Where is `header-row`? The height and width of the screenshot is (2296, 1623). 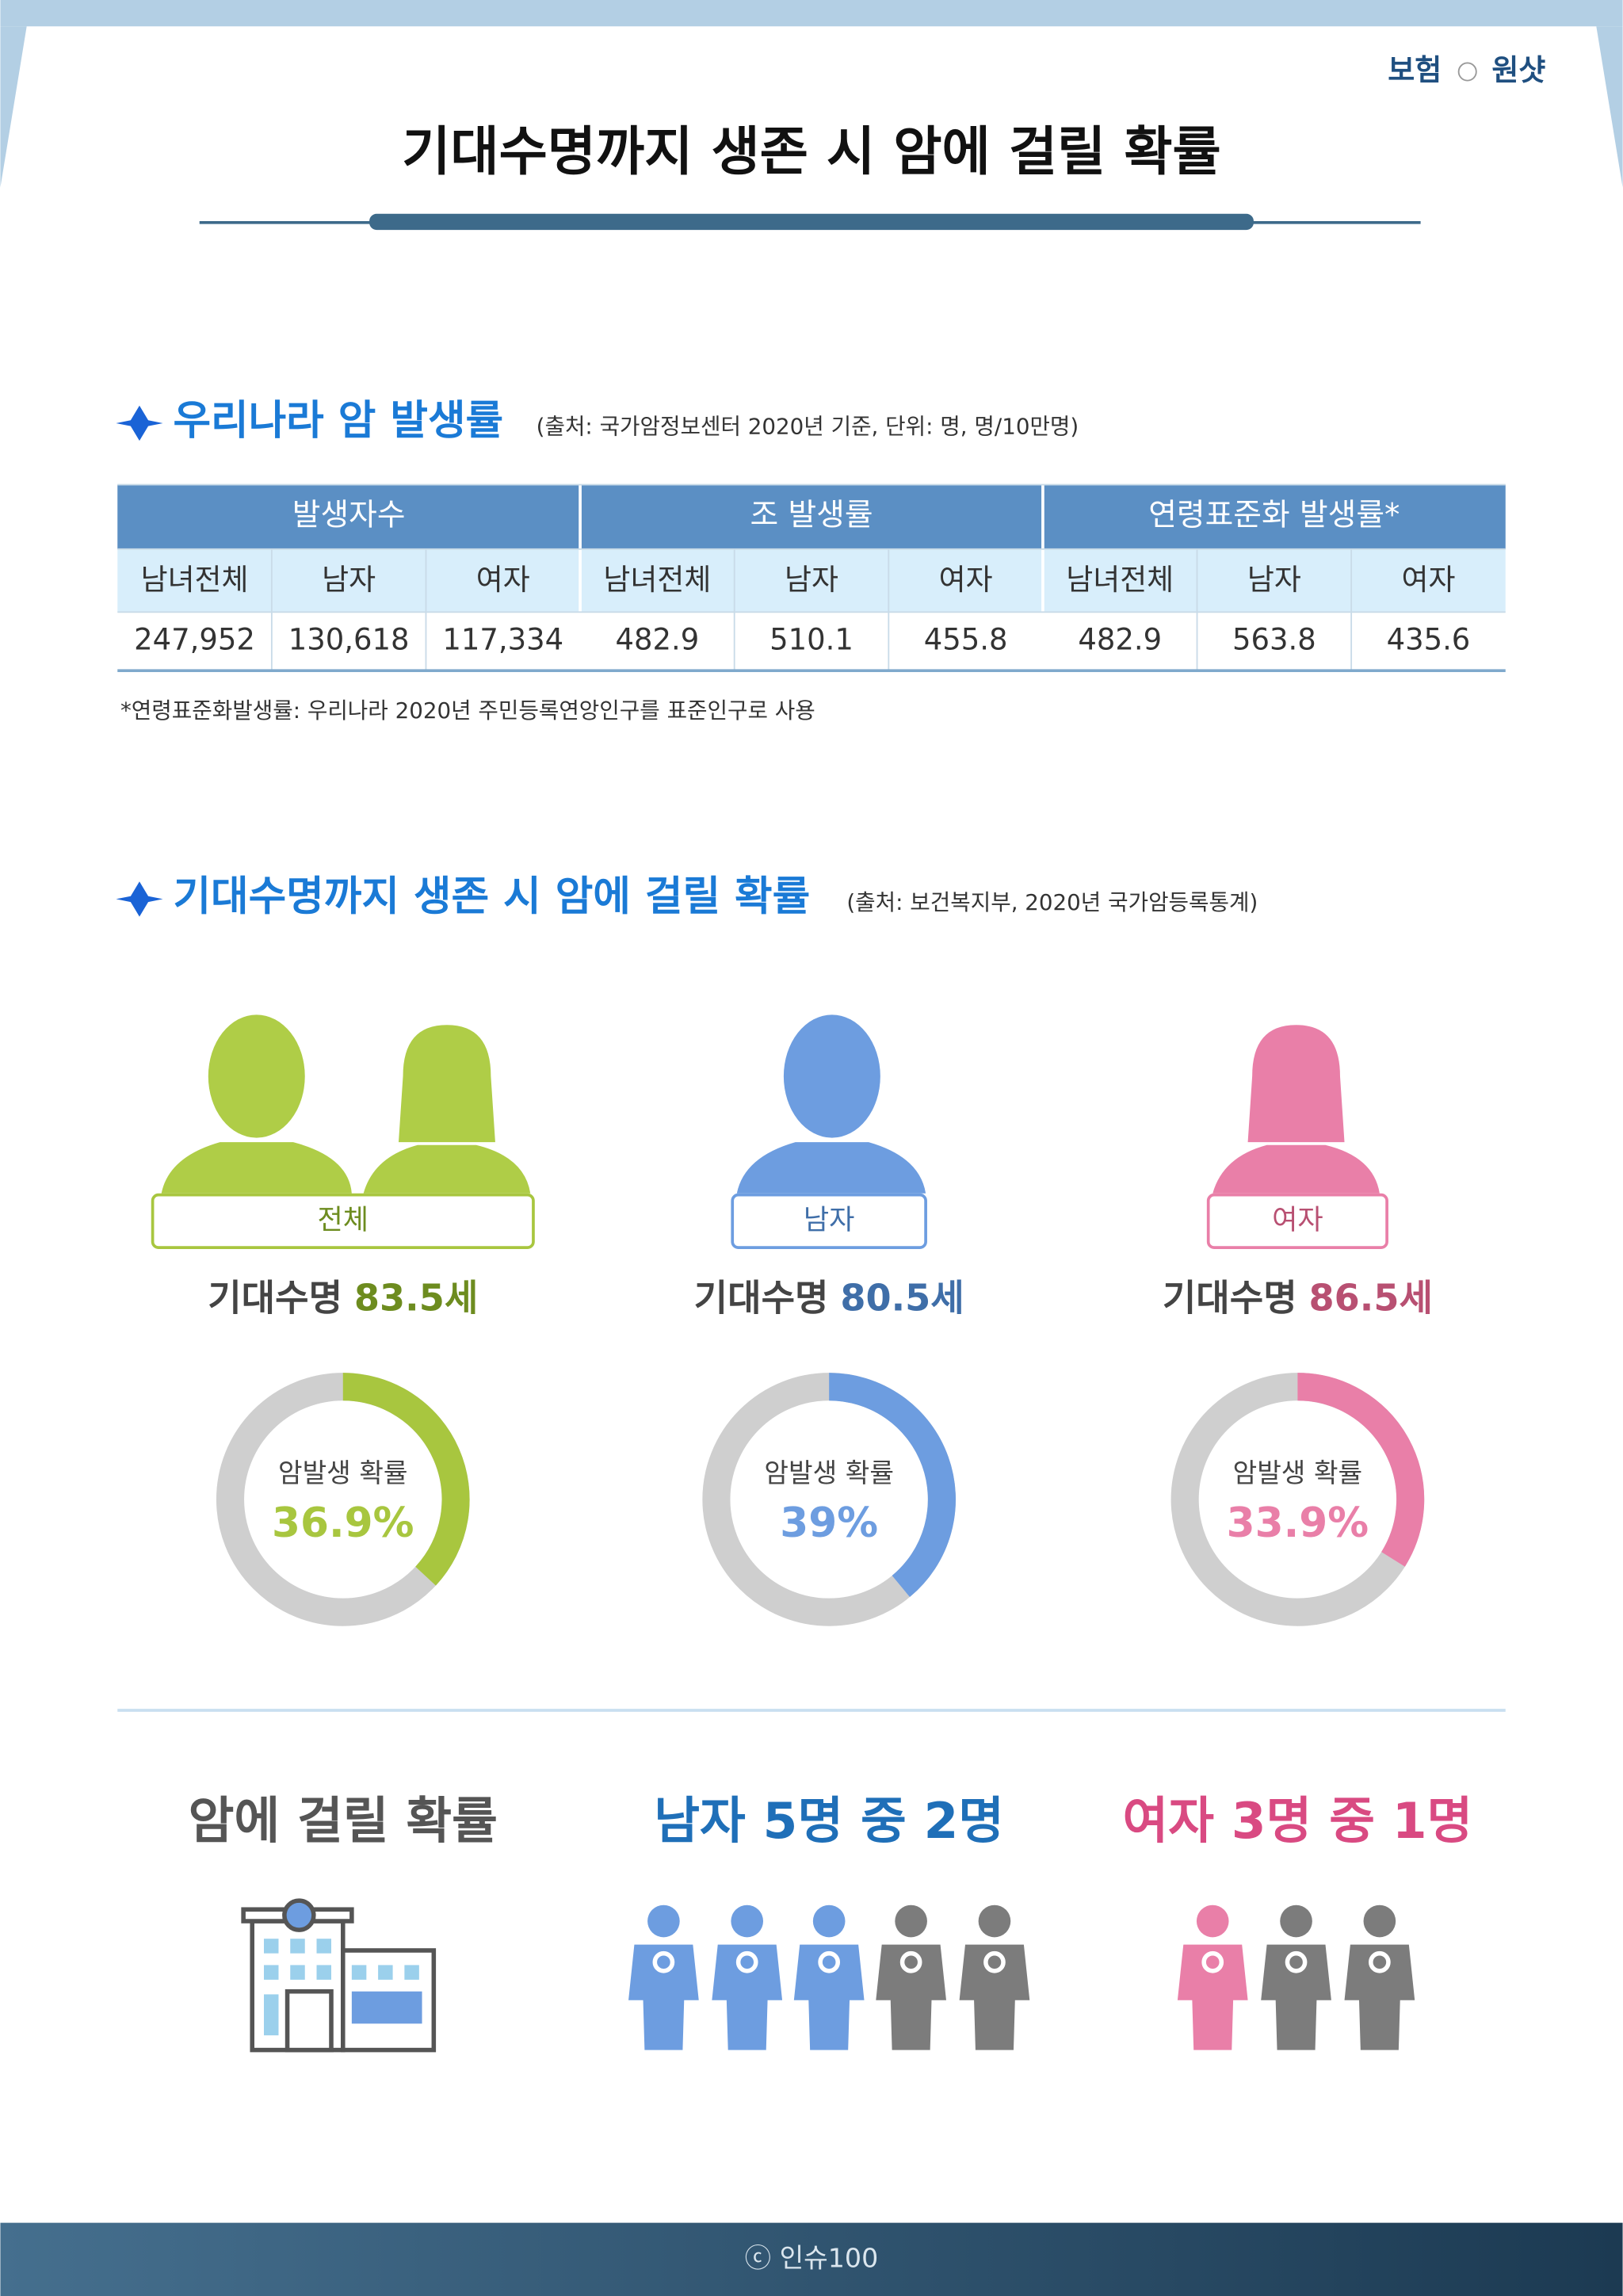
header-row is located at coordinates (811, 516).